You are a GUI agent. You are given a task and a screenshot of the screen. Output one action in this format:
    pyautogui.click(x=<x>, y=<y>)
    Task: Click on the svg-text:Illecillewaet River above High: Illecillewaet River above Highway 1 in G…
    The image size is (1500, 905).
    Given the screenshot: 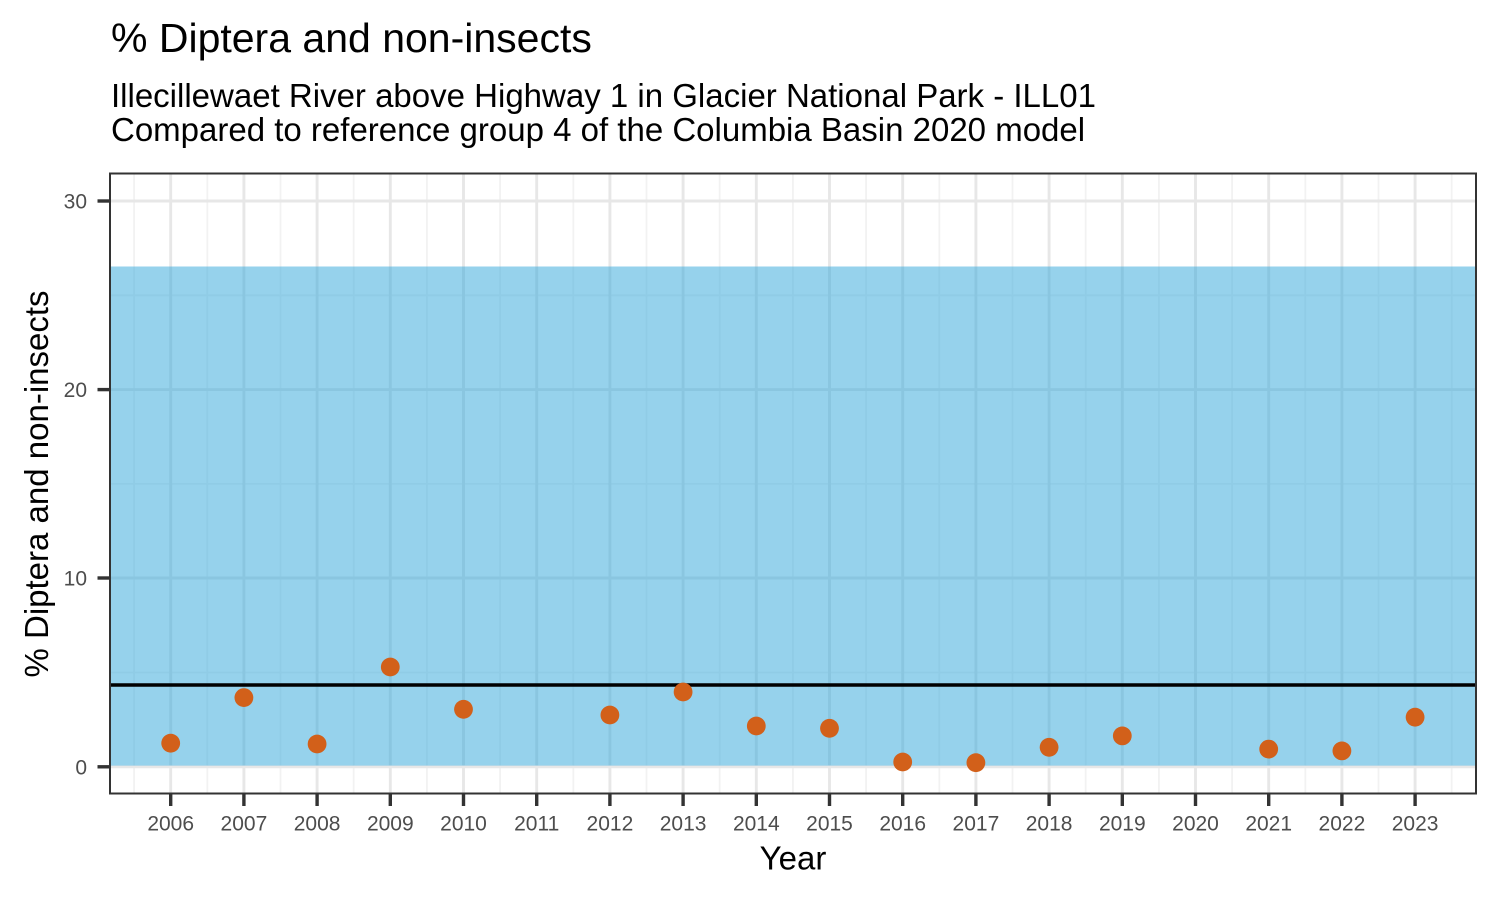 What is the action you would take?
    pyautogui.click(x=603, y=95)
    